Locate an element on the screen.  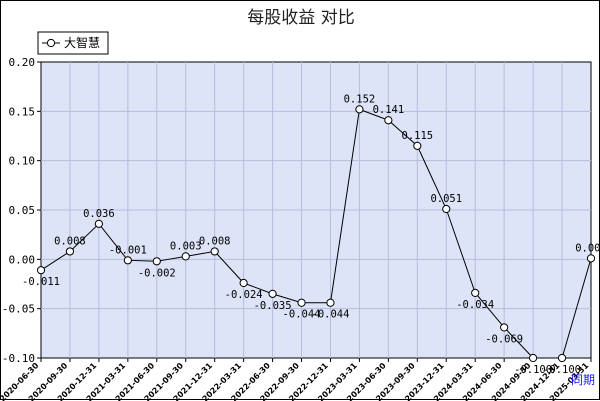
data-label: 0.115 is located at coordinates (418, 136).